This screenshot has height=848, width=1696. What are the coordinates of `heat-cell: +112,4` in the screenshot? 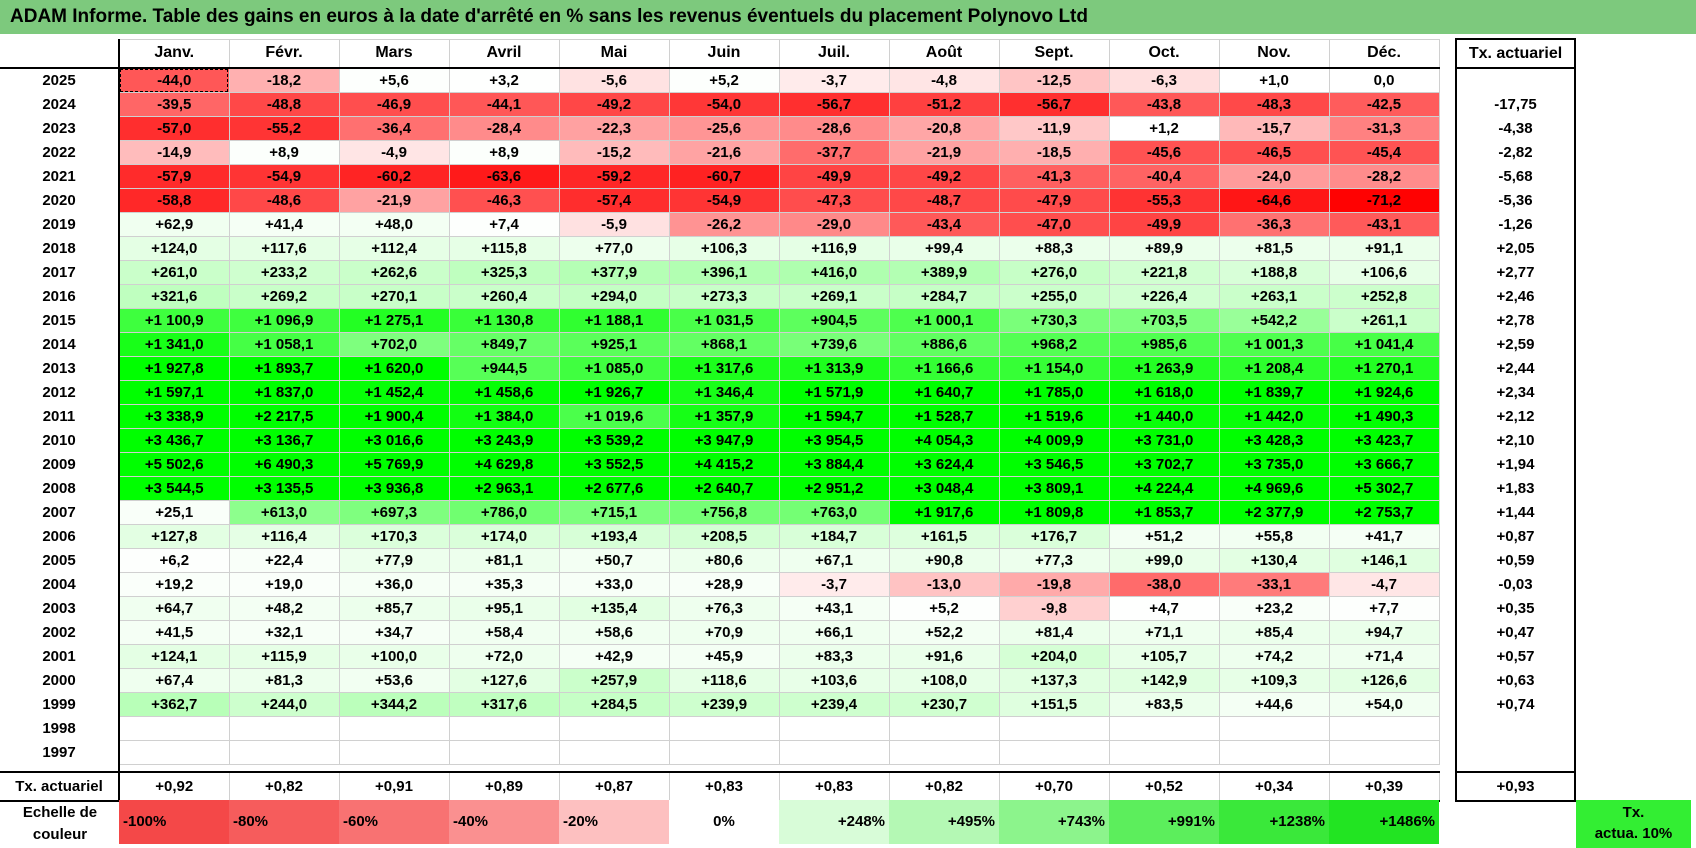 It's located at (394, 248).